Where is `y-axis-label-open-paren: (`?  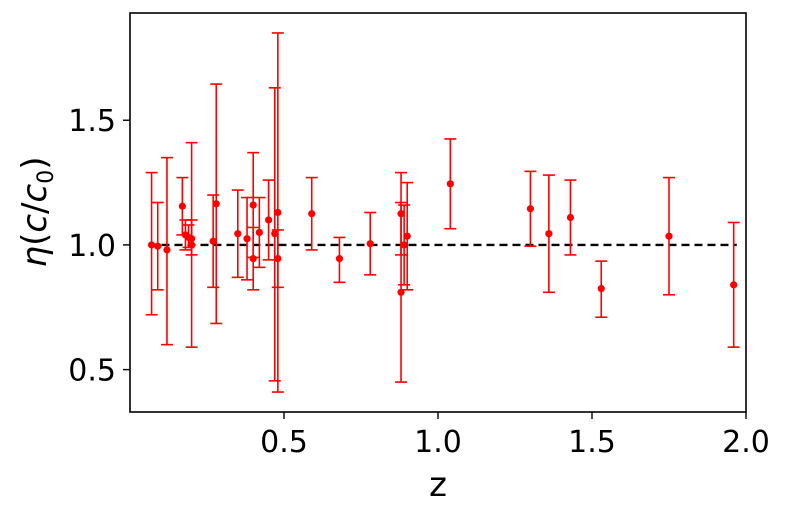 y-axis-label-open-paren: ( is located at coordinates (35, 239).